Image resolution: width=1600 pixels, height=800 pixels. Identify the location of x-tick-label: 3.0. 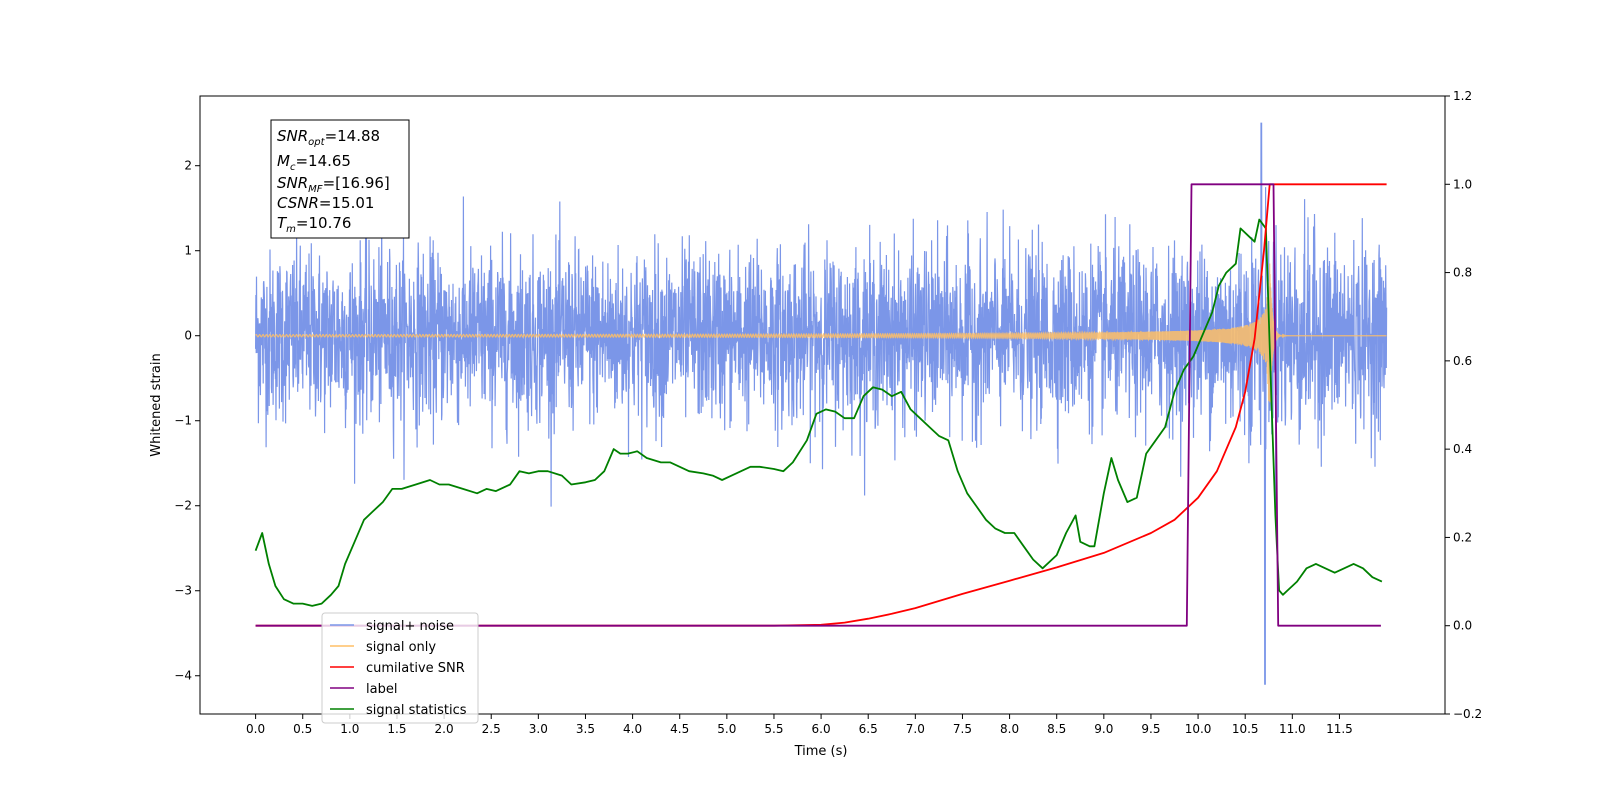
(538, 729).